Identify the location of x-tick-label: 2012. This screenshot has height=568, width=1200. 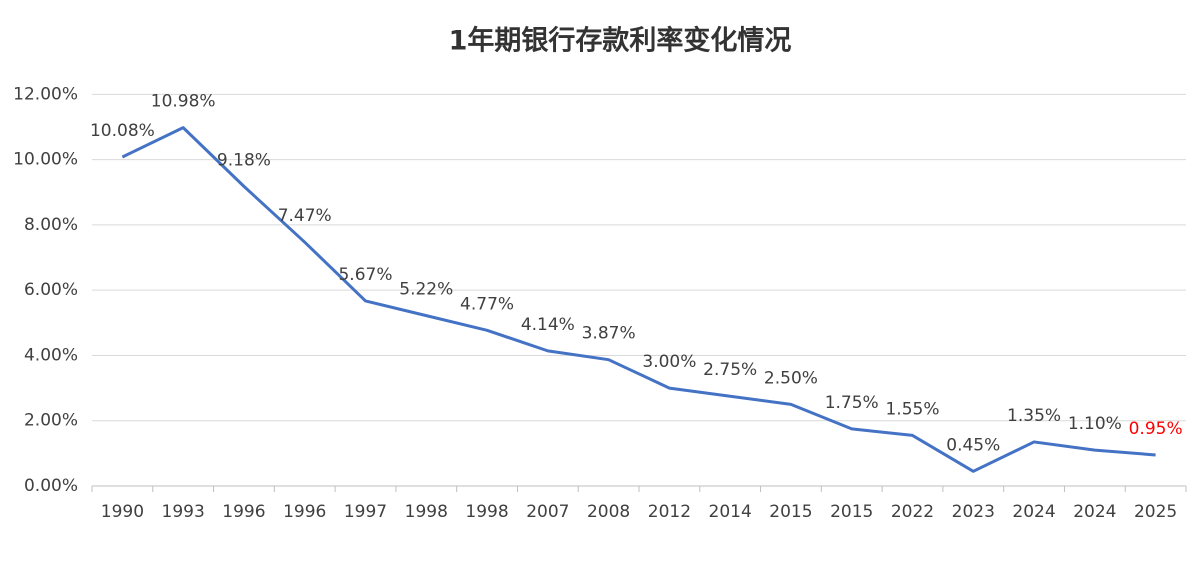
(669, 512).